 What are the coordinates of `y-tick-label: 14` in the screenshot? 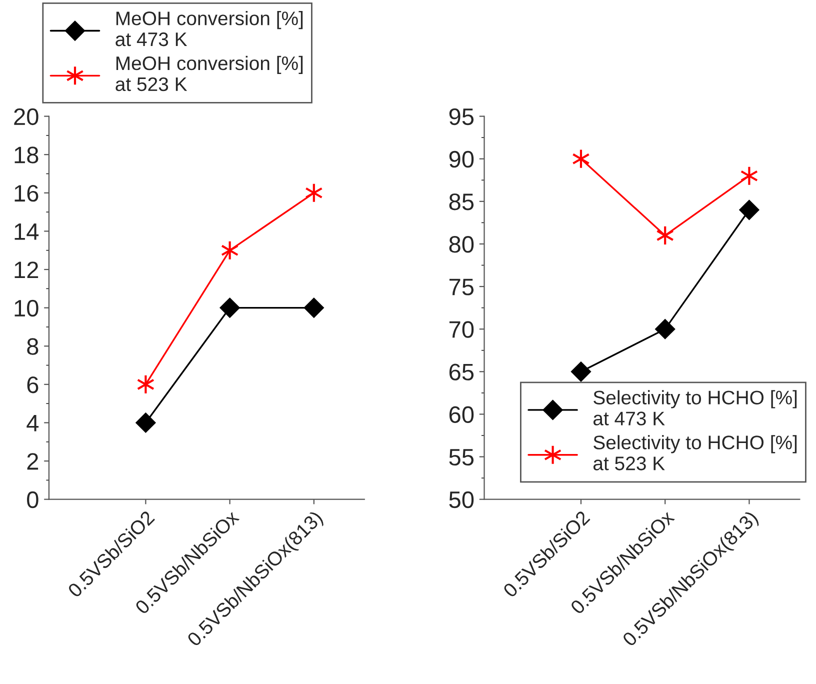 It's located at (26, 232).